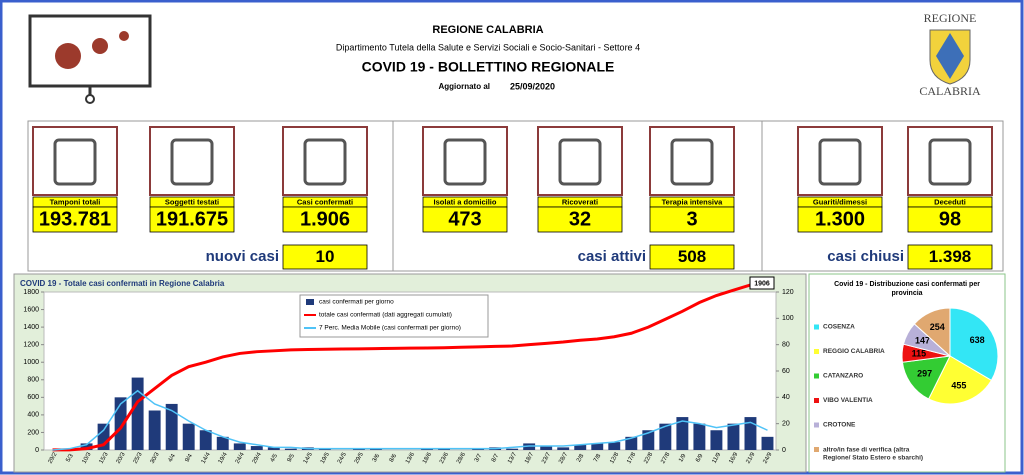 Image resolution: width=1024 pixels, height=475 pixels. Describe the element at coordinates (733, 458) in the screenshot. I see `x-tick-label: 16/9` at that location.